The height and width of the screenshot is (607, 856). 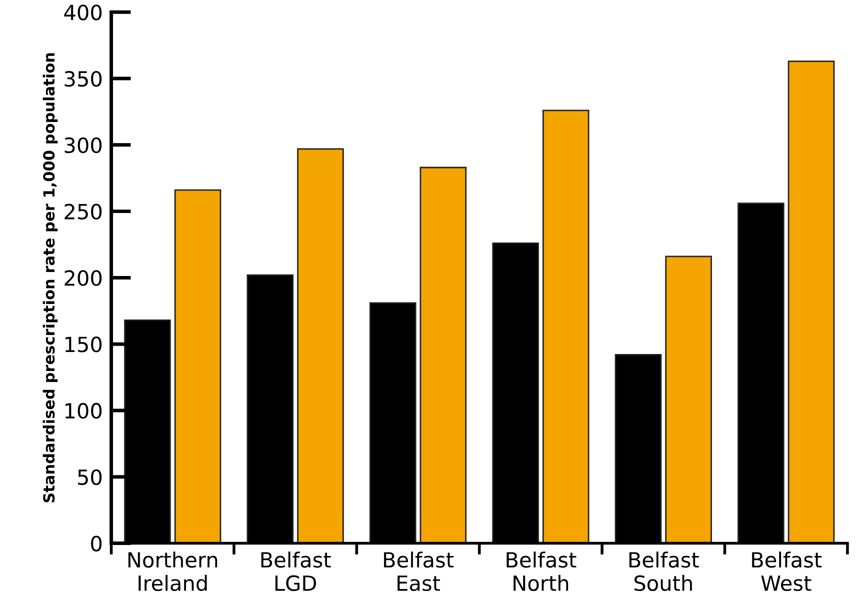 I want to click on y-tick-label: 300, so click(x=83, y=145).